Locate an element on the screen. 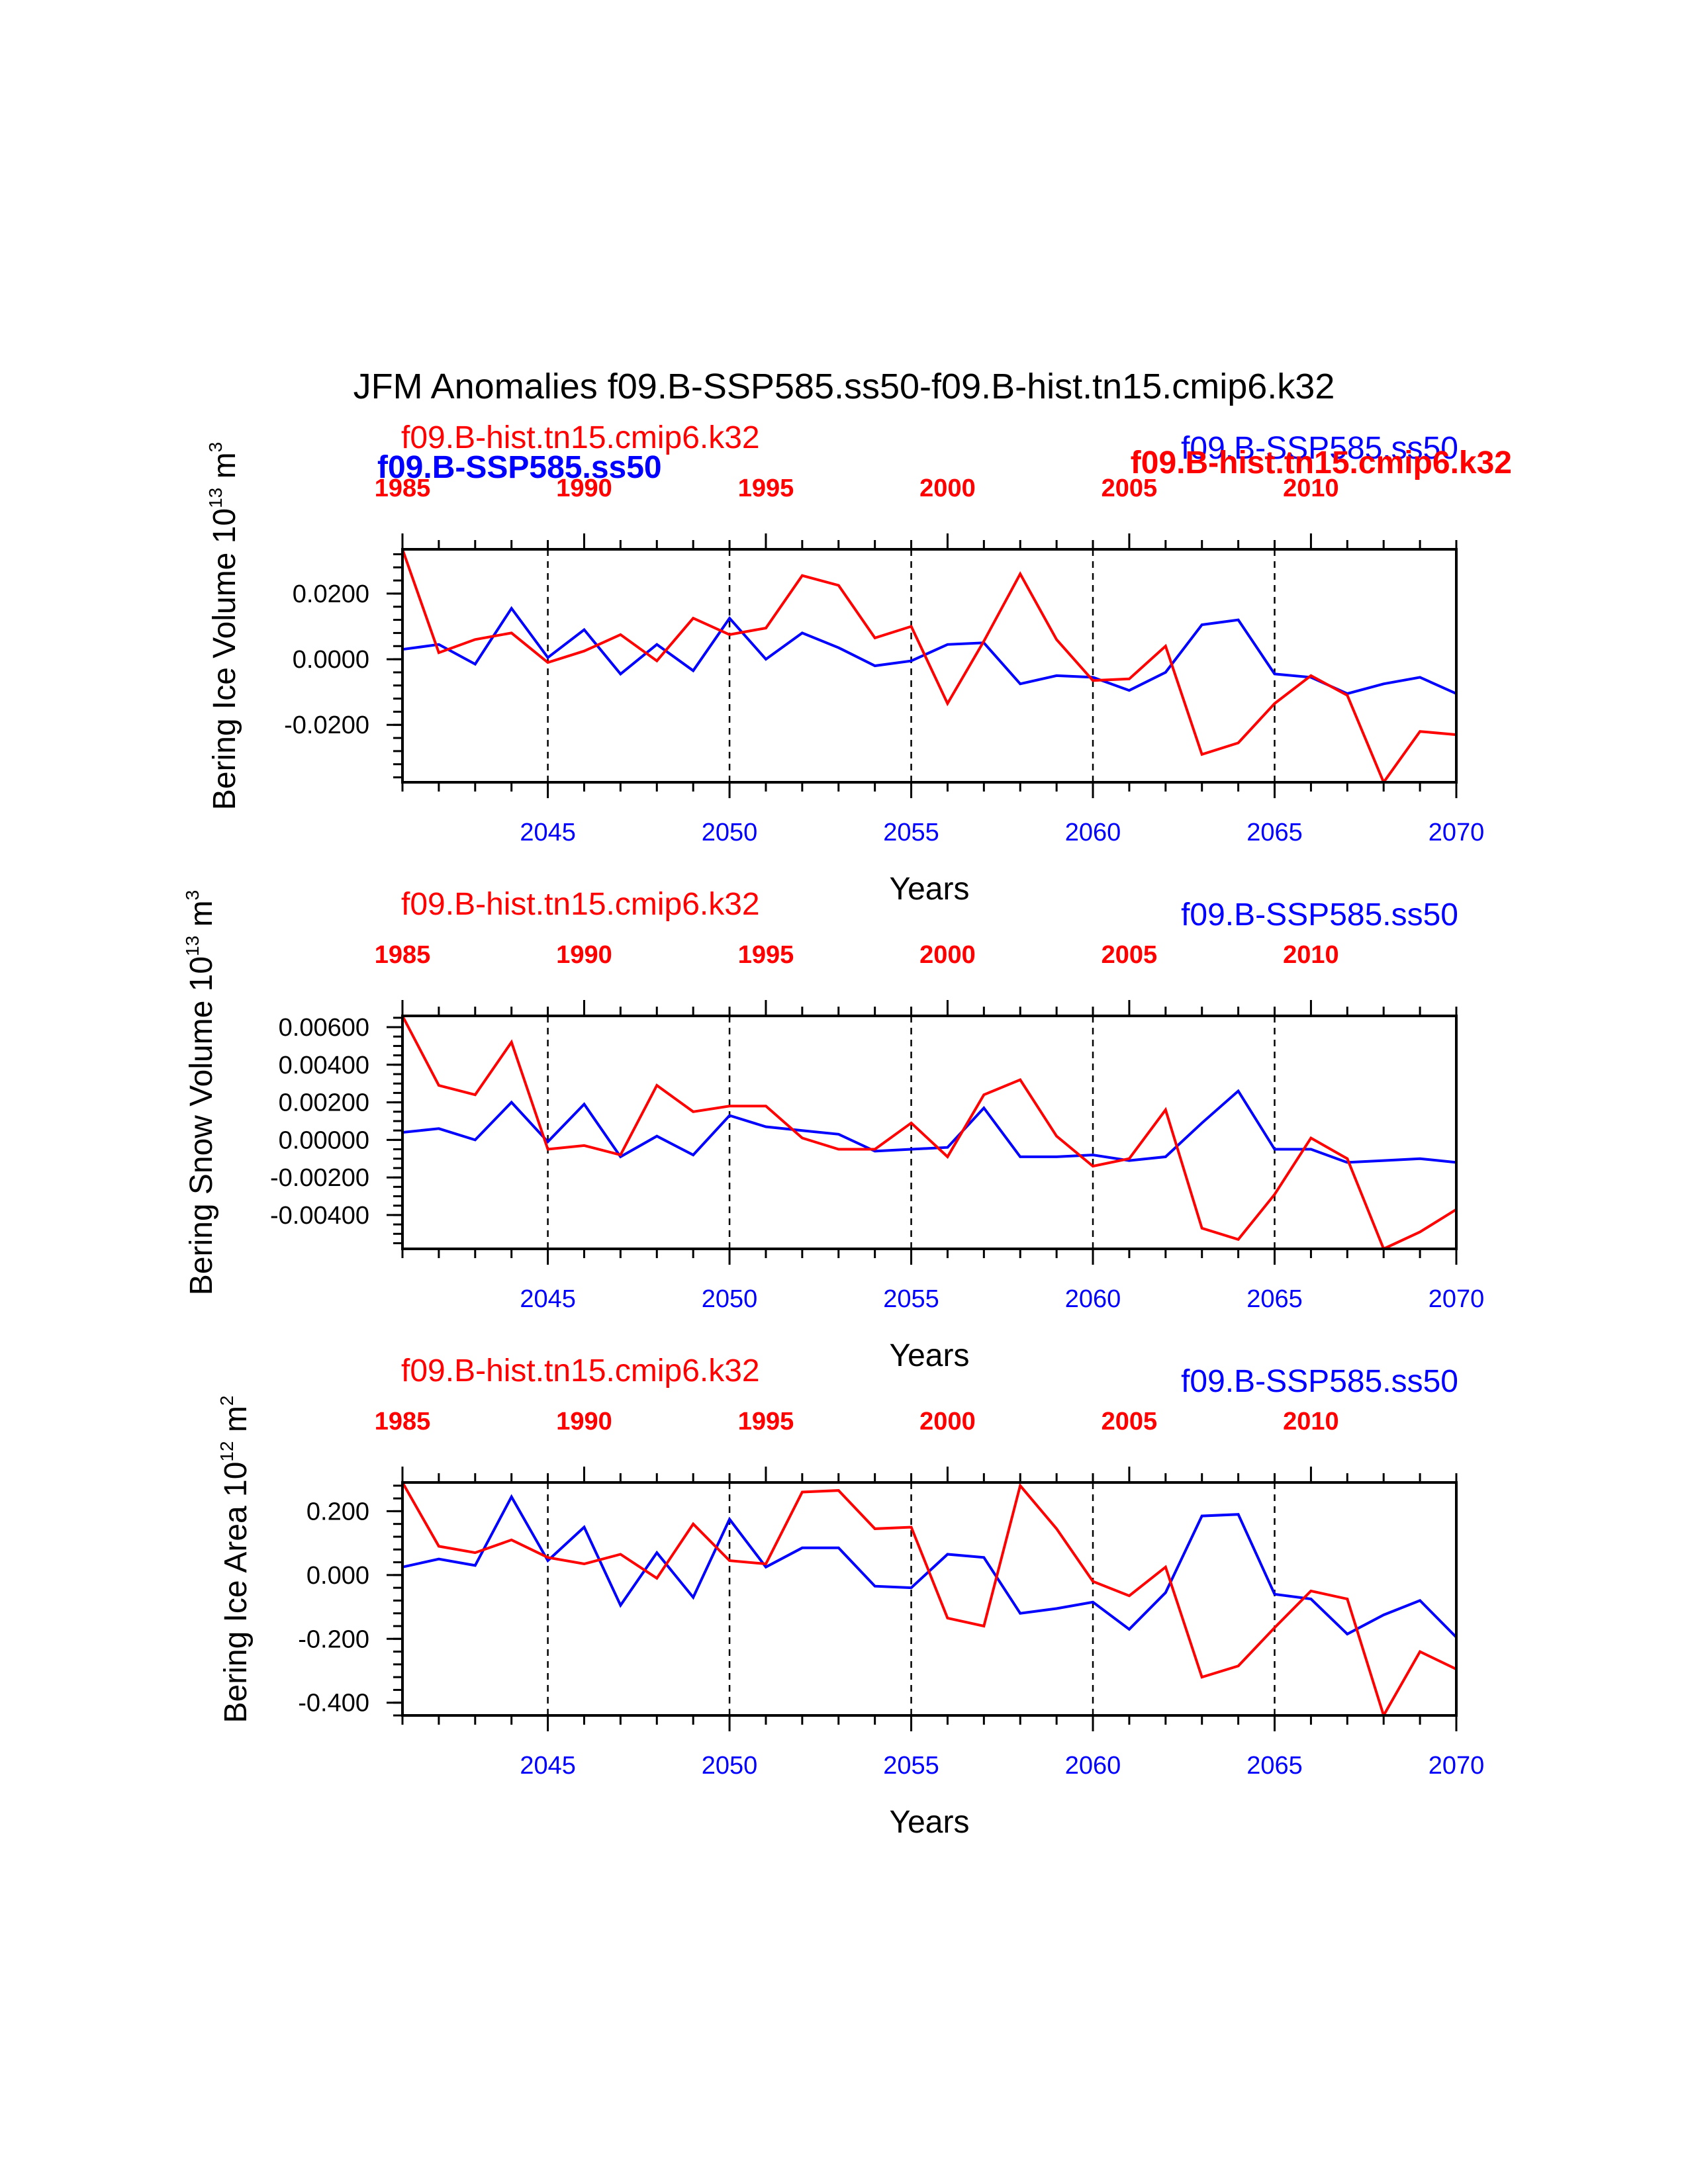 The width and height of the screenshot is (1688, 2184). y-tick-label: -0.0200 is located at coordinates (326, 725).